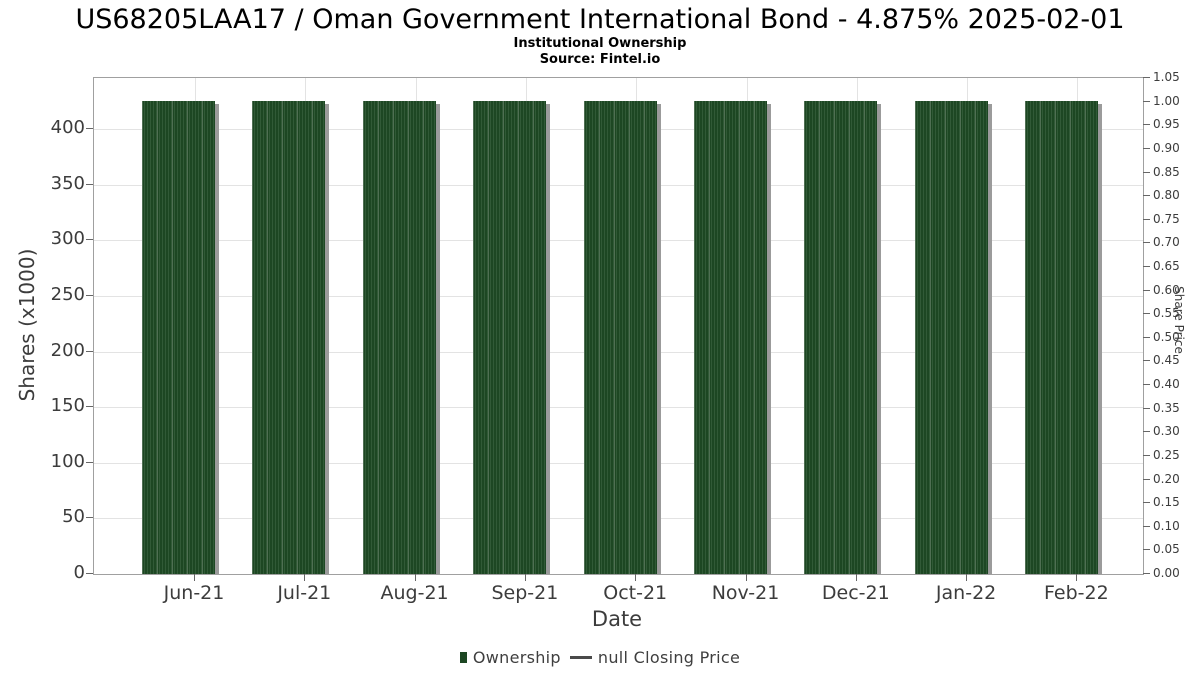 This screenshot has height=675, width=1200. What do you see at coordinates (525, 593) in the screenshot?
I see `x-tick-label: Sep-21` at bounding box center [525, 593].